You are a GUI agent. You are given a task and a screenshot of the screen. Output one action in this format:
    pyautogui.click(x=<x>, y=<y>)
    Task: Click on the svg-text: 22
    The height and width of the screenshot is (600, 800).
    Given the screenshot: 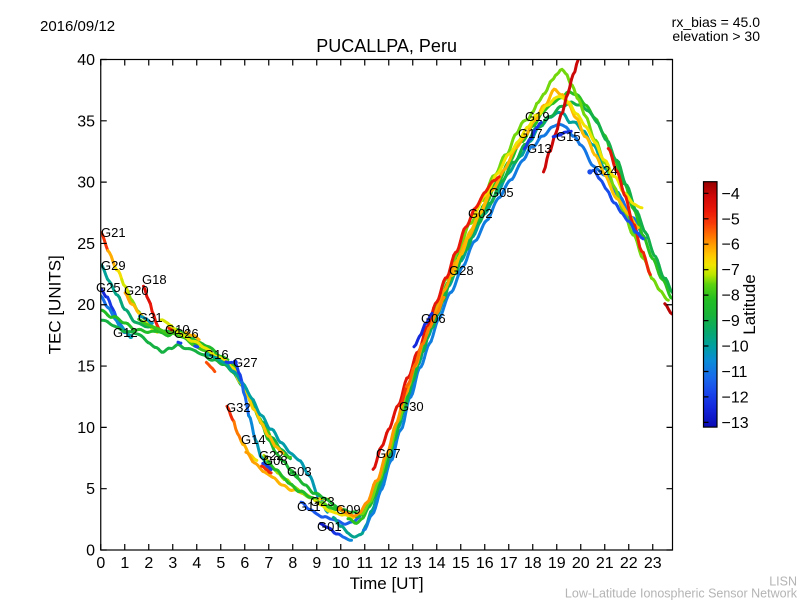 What is the action you would take?
    pyautogui.click(x=629, y=563)
    